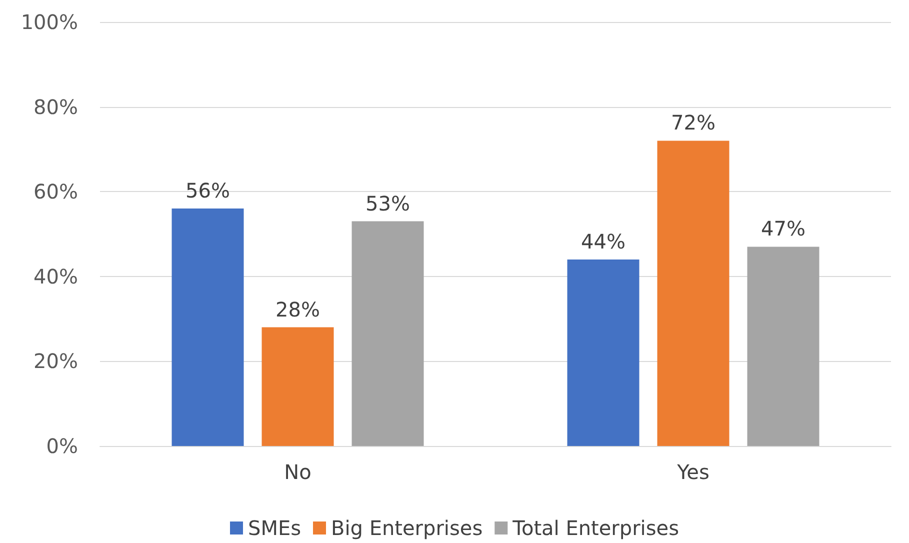 The image size is (909, 543). What do you see at coordinates (693, 472) in the screenshot?
I see `x-tick-label: Yes` at bounding box center [693, 472].